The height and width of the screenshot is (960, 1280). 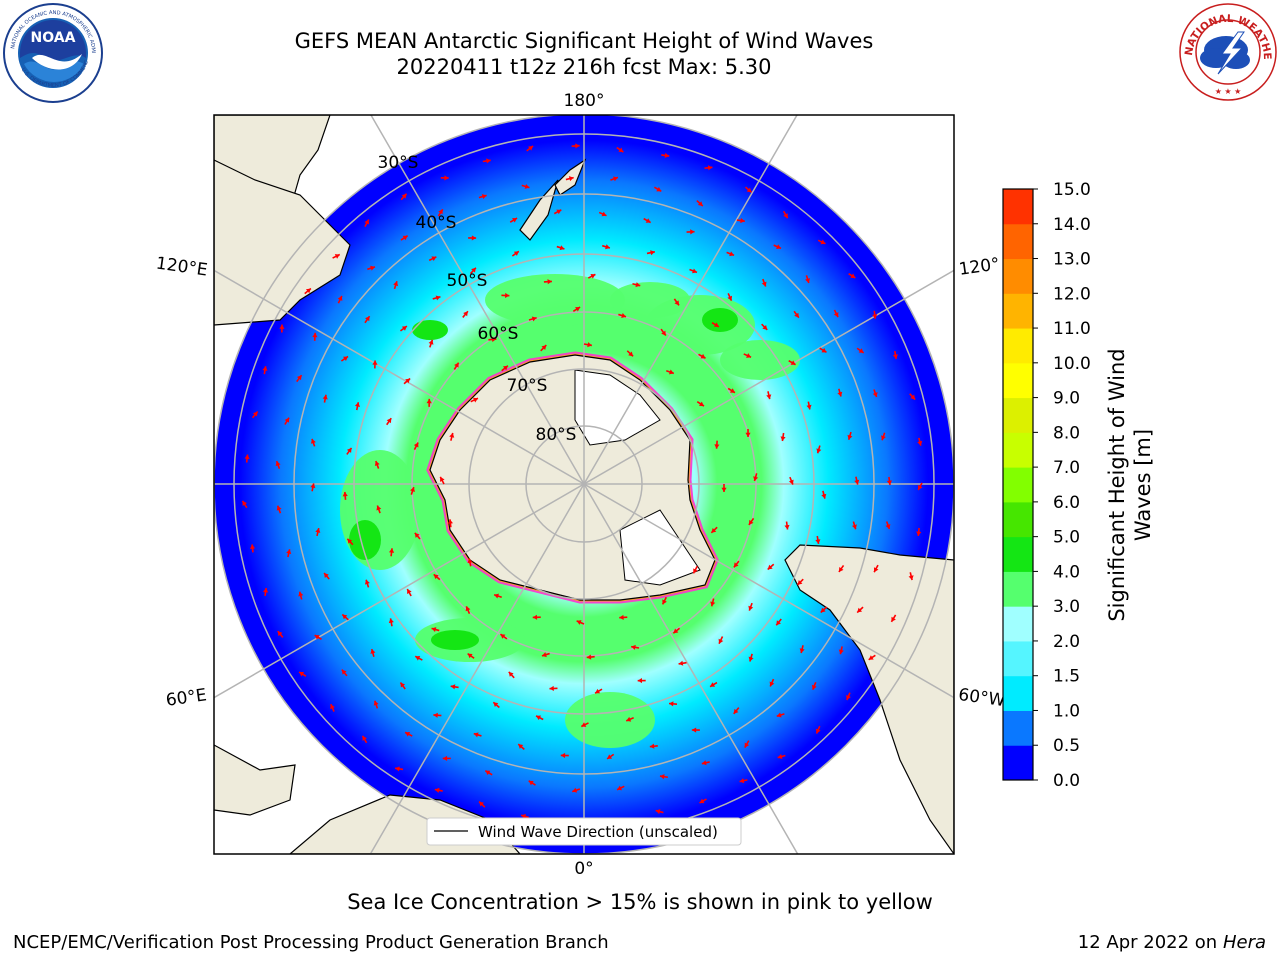 I want to click on latitude-label: 60°S, so click(x=498, y=334).